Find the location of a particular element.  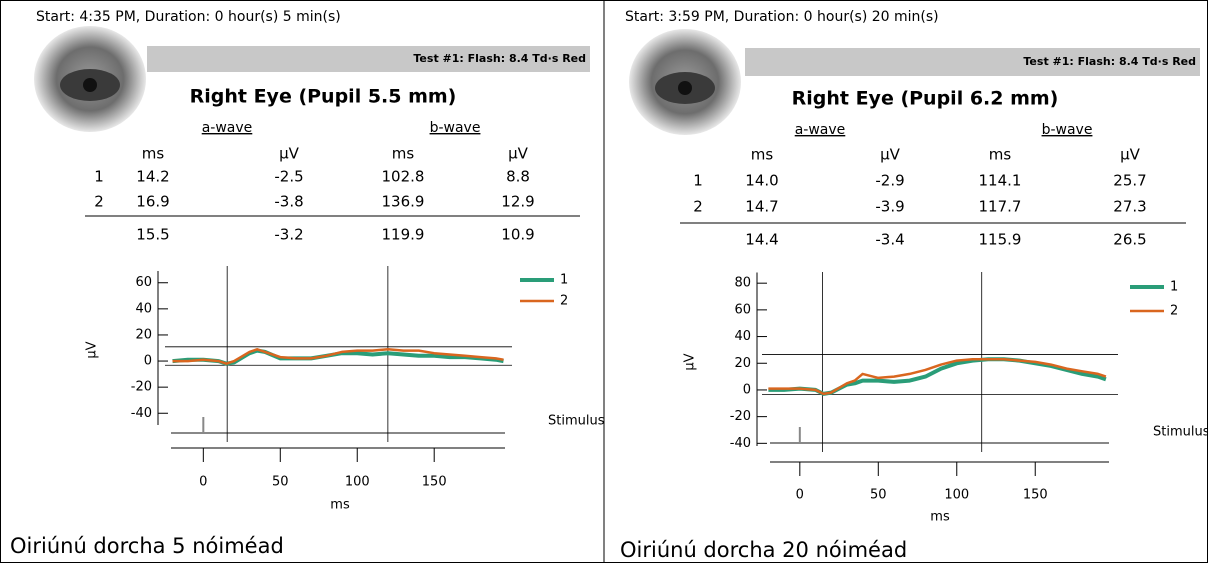

cell: -2.9 is located at coordinates (889, 181).